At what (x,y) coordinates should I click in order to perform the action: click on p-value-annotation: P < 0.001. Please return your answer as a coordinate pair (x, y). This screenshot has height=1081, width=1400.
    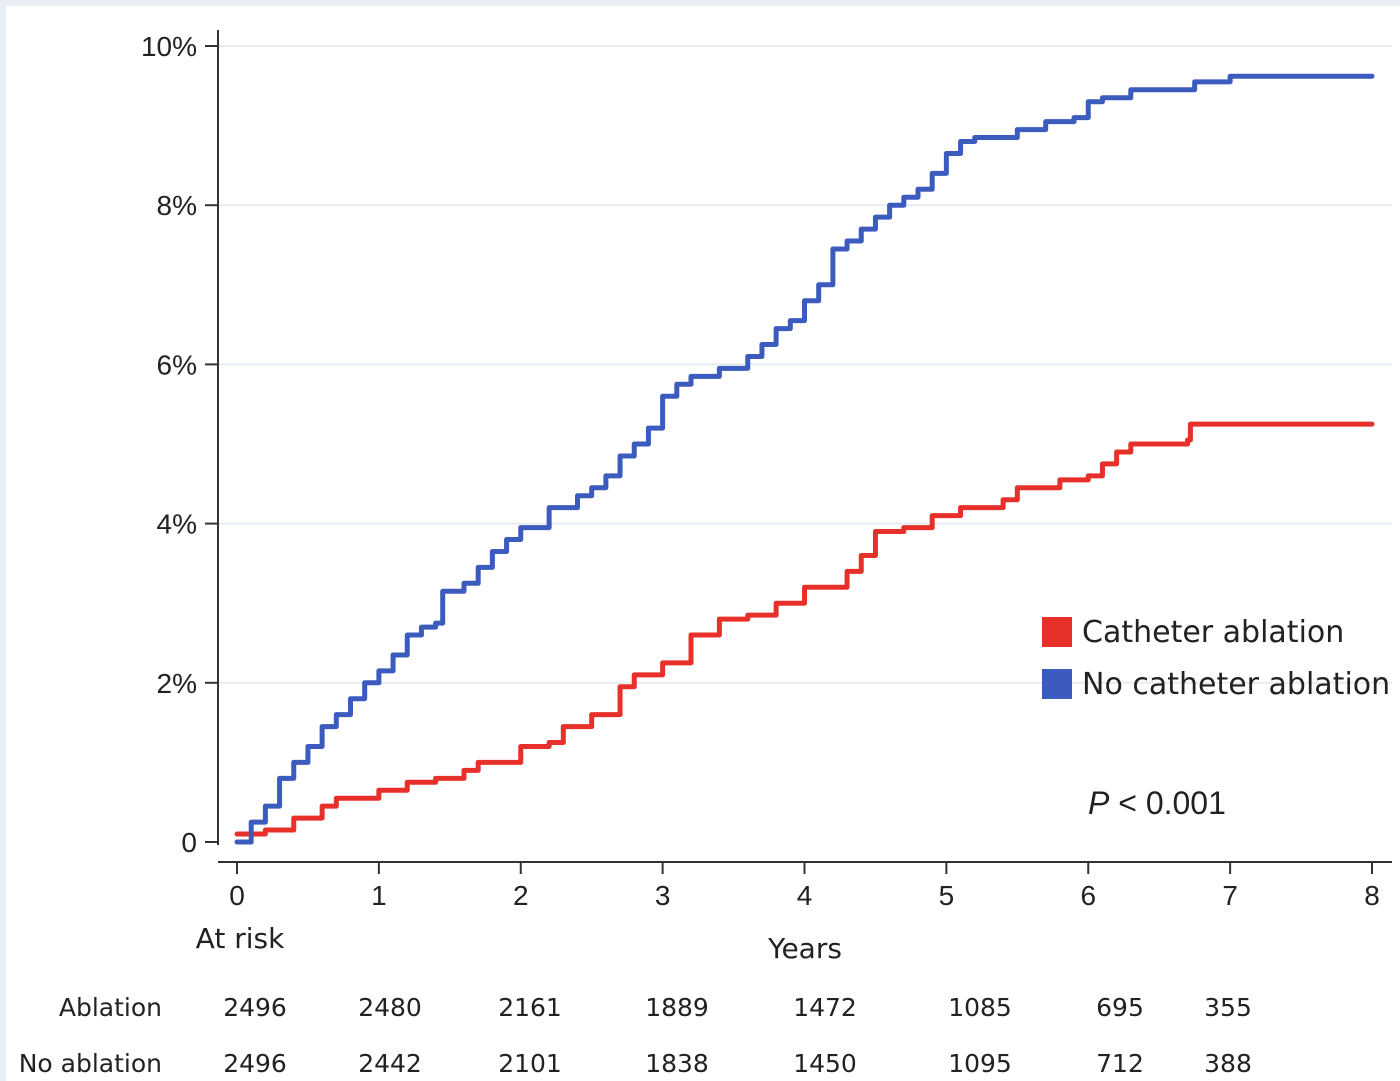
    Looking at the image, I should click on (1157, 803).